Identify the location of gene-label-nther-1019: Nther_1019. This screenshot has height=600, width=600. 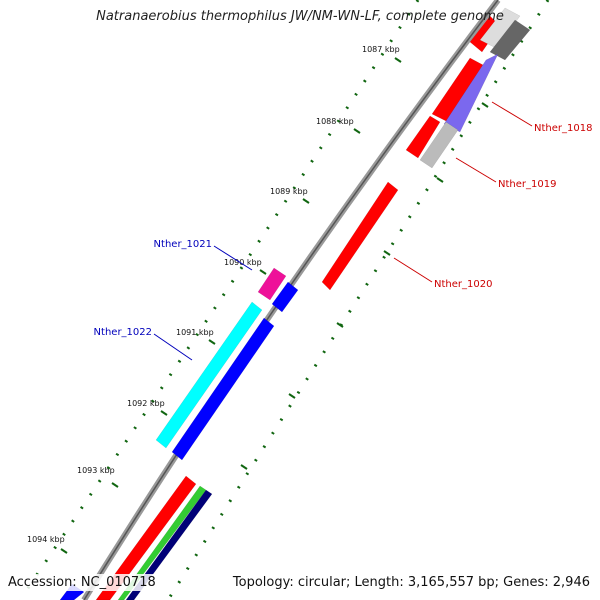
(527, 184).